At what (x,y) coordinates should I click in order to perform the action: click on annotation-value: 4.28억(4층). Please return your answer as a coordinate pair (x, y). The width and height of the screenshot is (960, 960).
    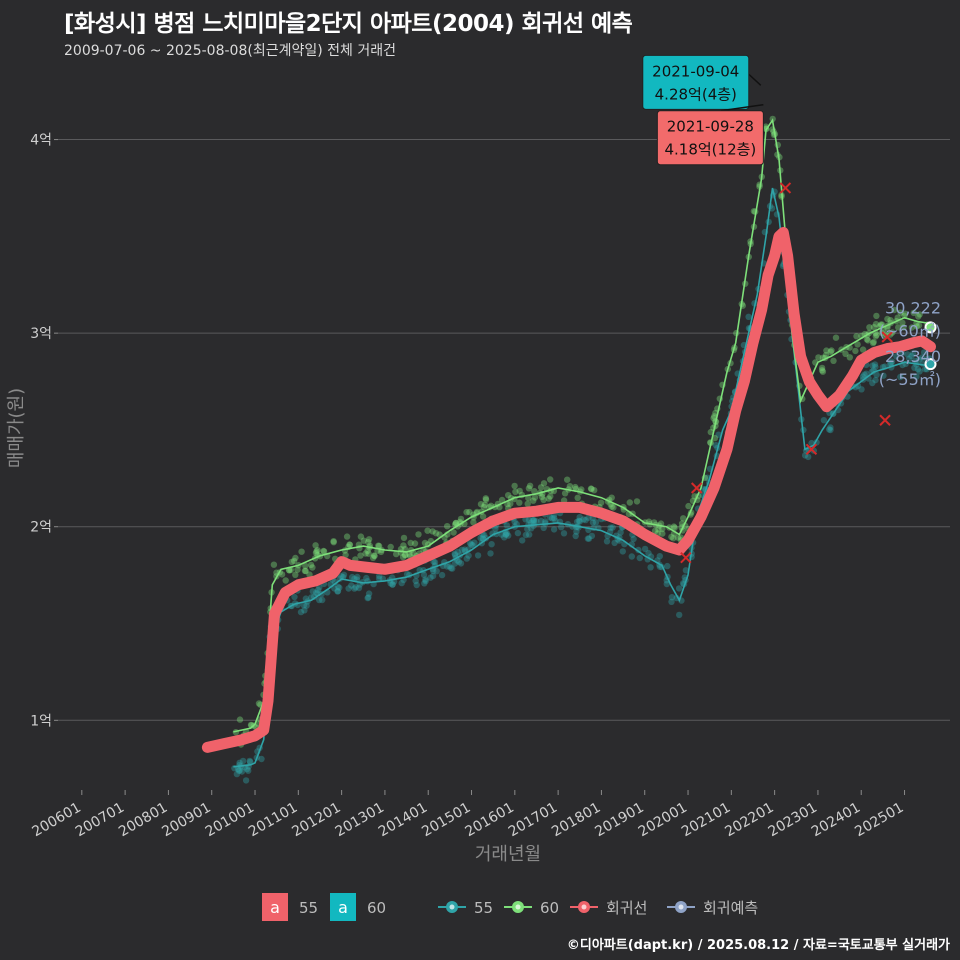
    Looking at the image, I should click on (696, 94).